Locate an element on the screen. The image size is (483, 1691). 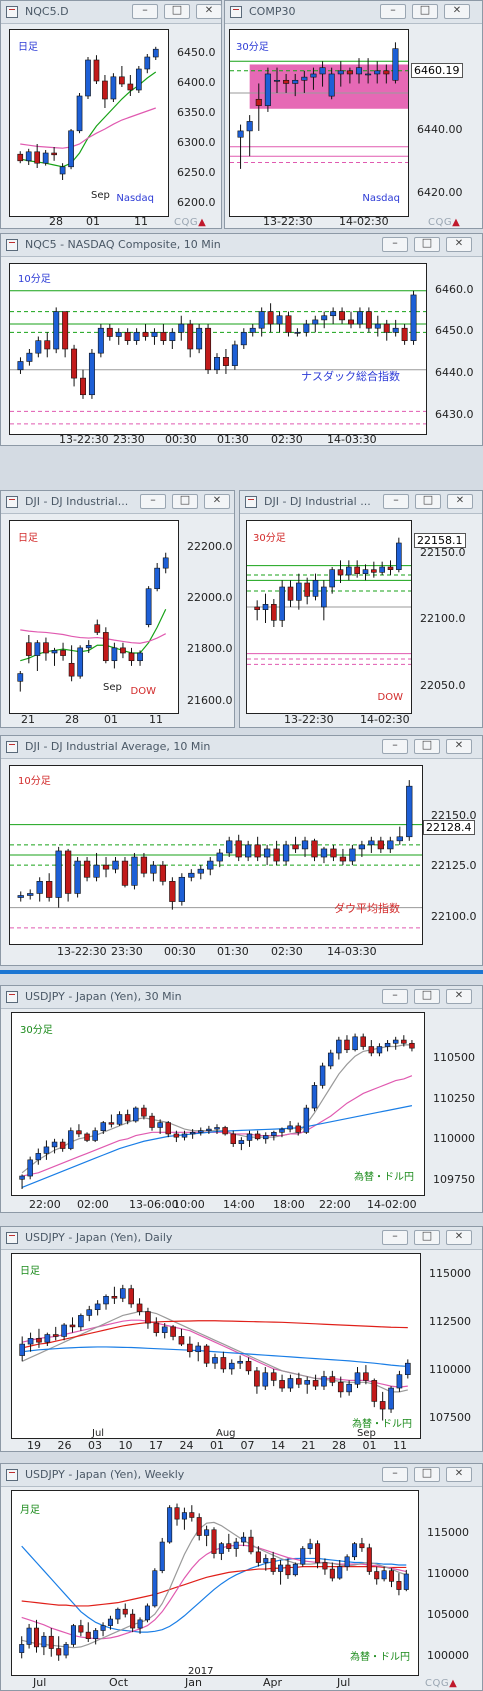
chart-plot-area: 日足 為替・ドル円 Jul Aug Sep is located at coordinates (216, 1346).